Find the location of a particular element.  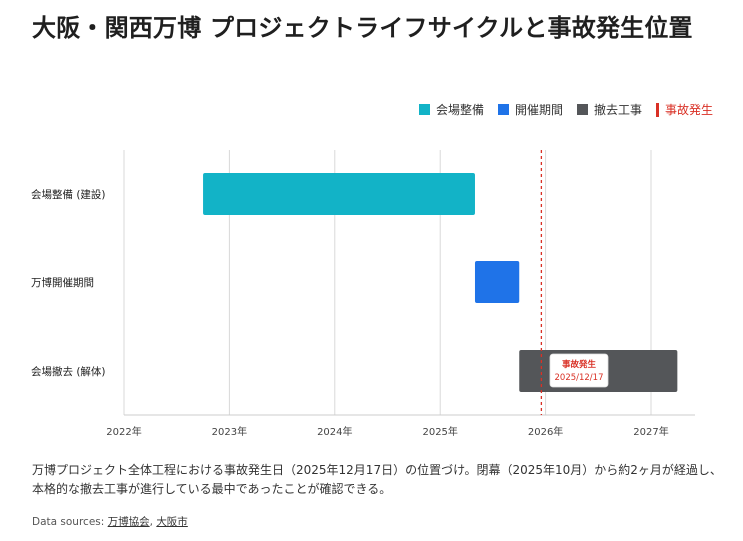

legend-label-construction: 会場整備 is located at coordinates (459, 110).